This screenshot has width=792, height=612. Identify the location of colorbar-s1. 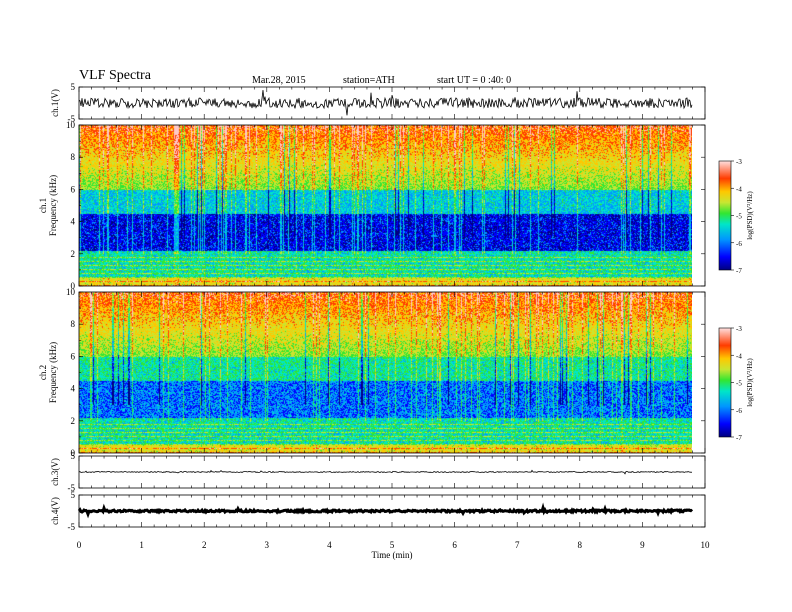
(725, 215).